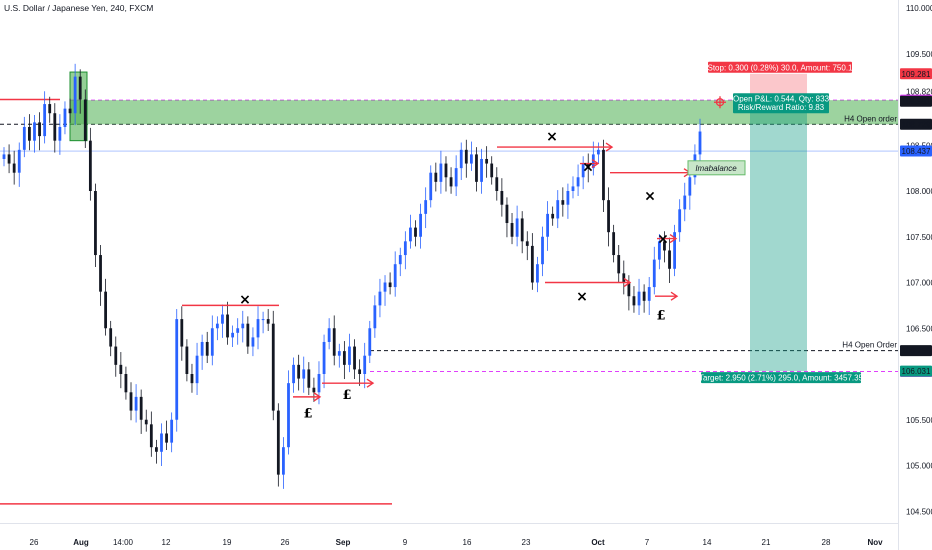 This screenshot has height=550, width=932. I want to click on x-tick-label: 26, so click(34, 542).